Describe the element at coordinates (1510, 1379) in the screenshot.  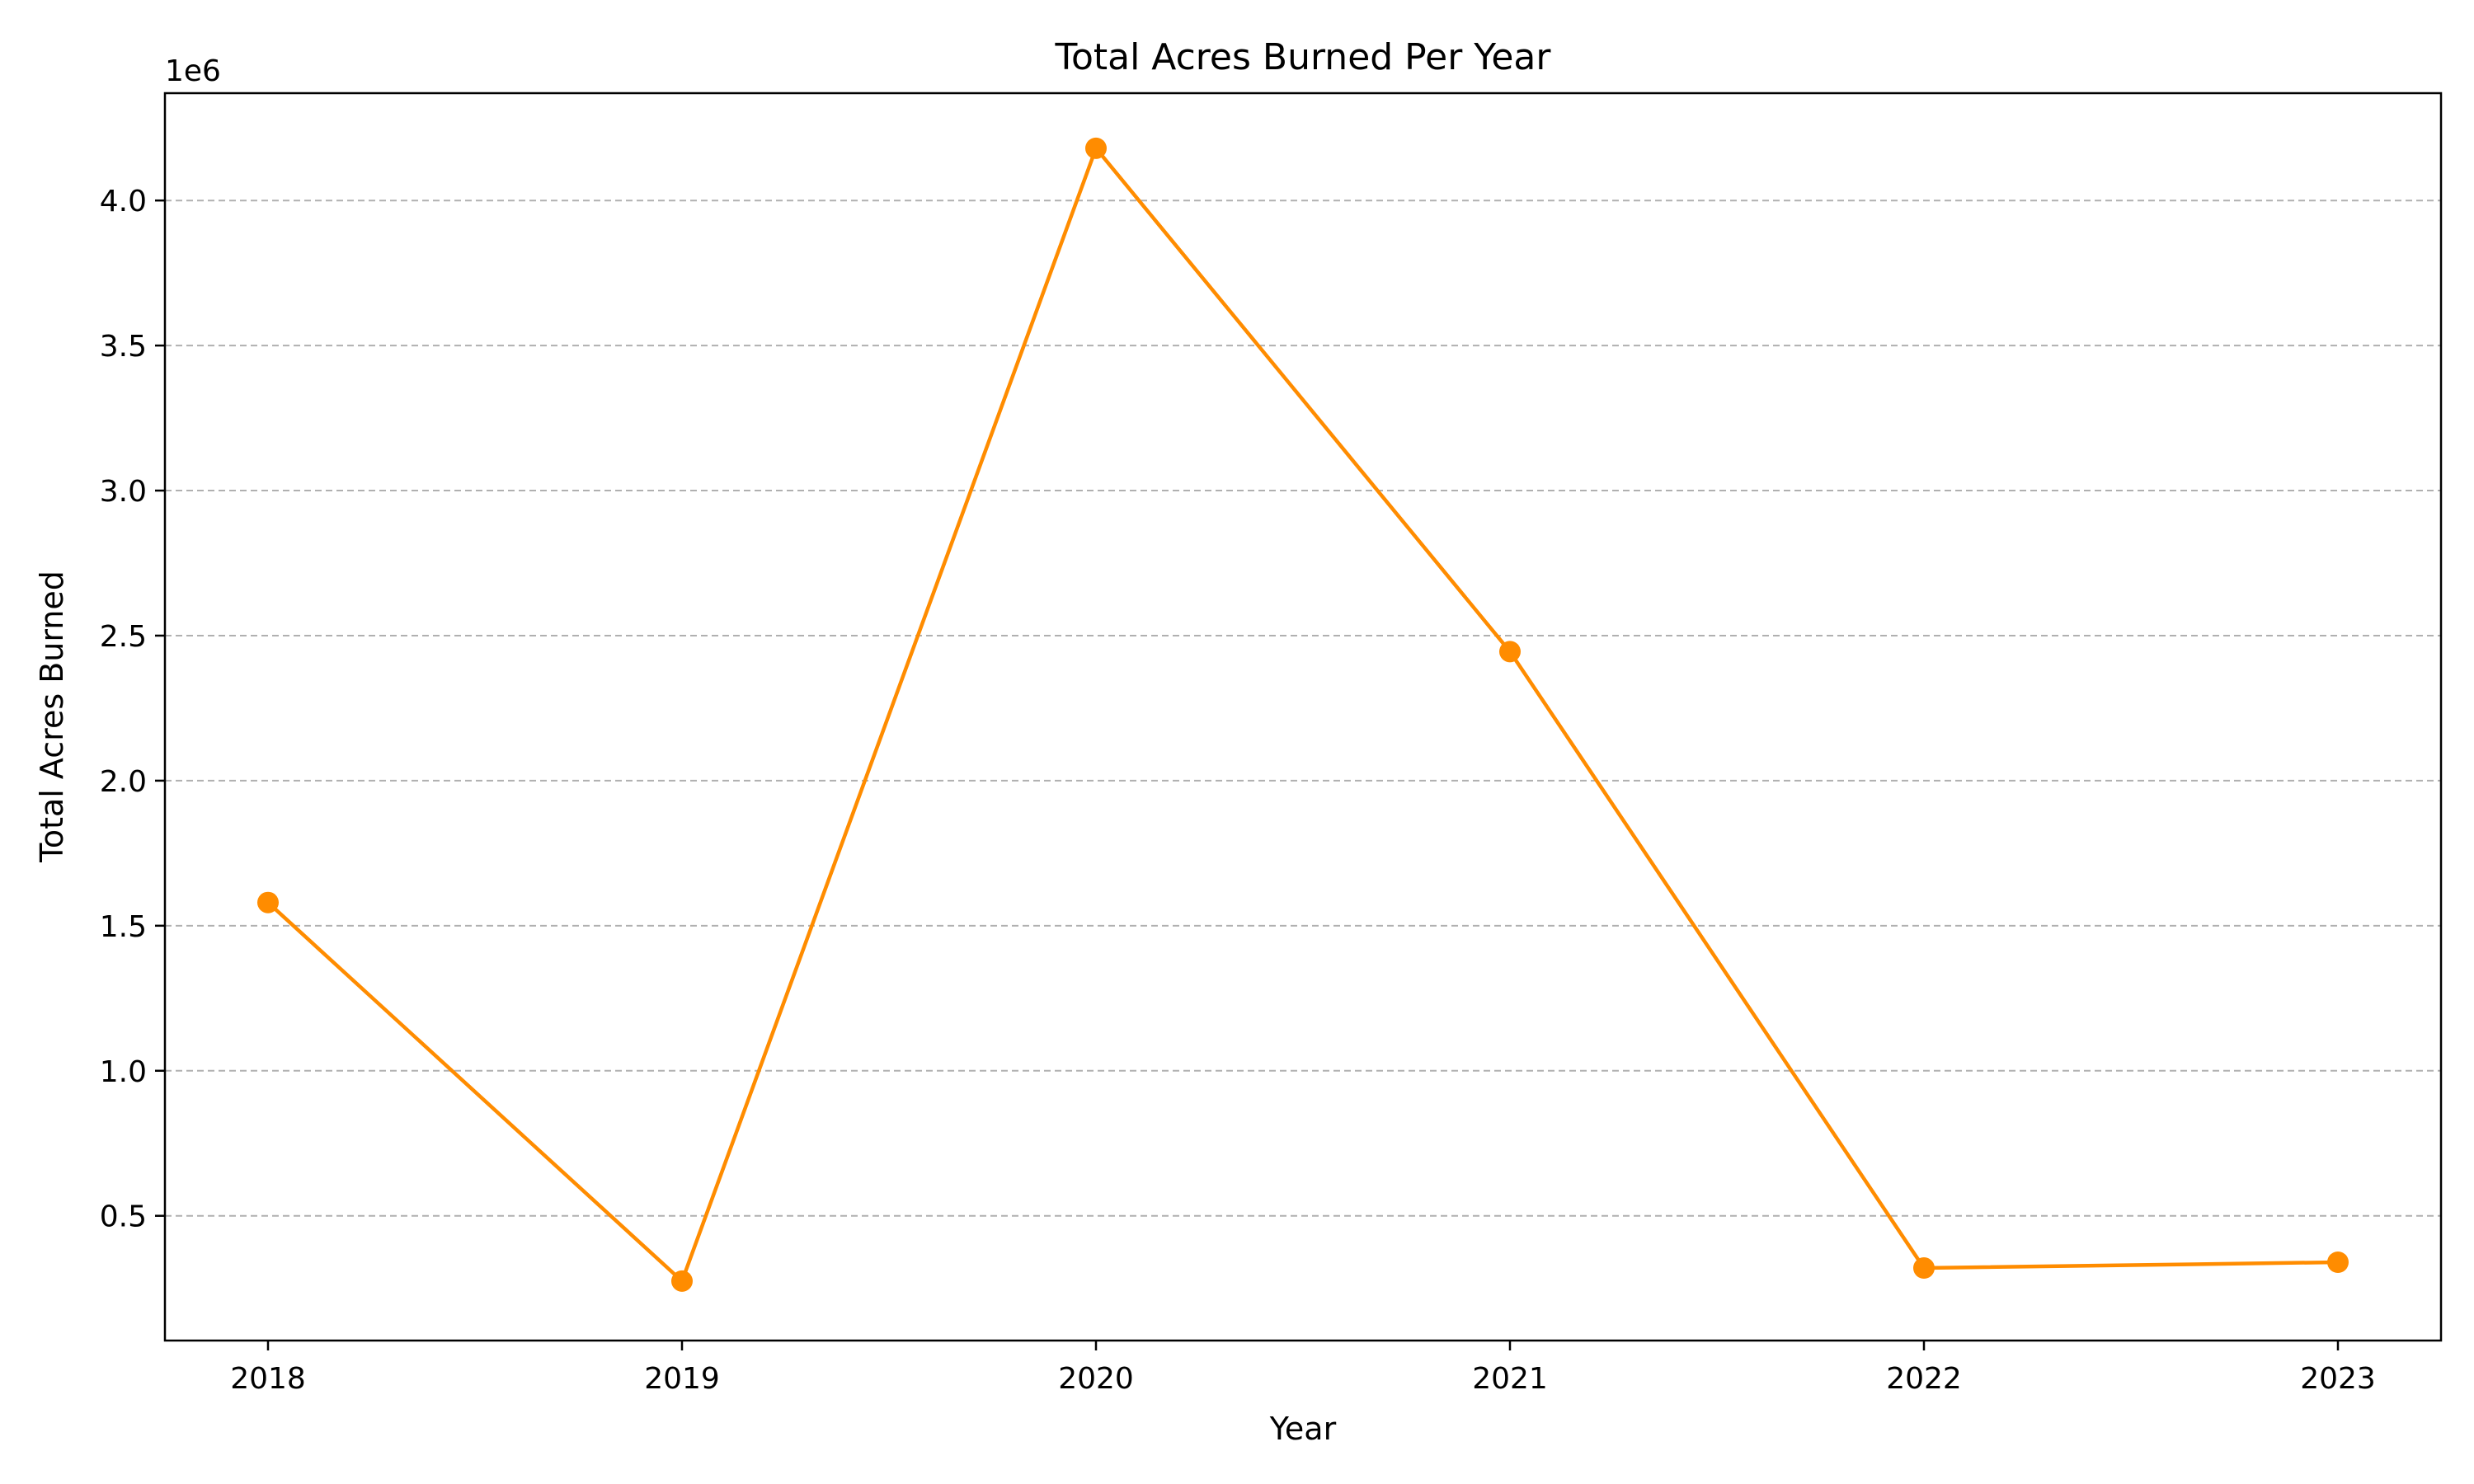
I see `x-tick-label: 2021` at that location.